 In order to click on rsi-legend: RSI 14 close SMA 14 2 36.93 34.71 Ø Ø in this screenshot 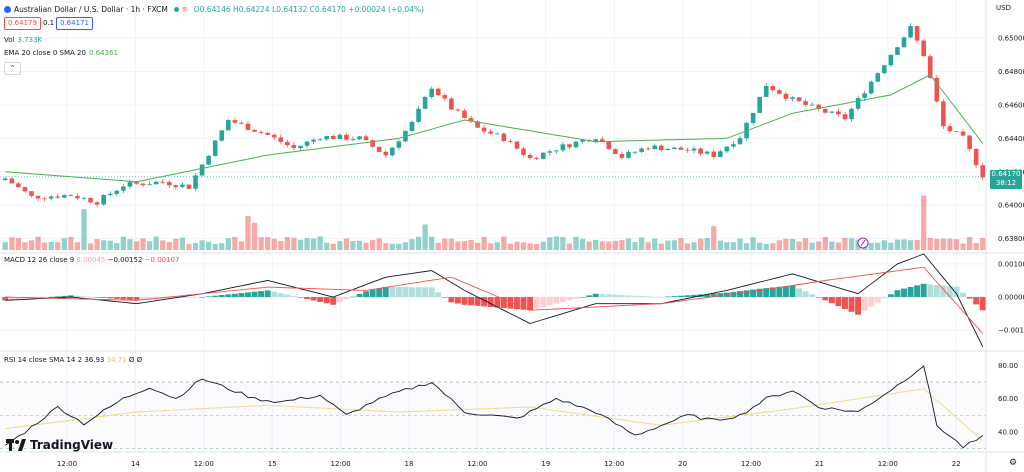, I will do `click(73, 360)`.